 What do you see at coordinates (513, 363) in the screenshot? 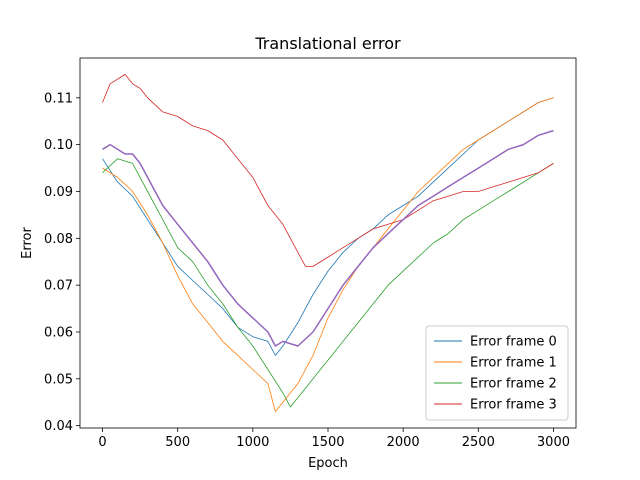
I see `legend-label: Error frame 1` at bounding box center [513, 363].